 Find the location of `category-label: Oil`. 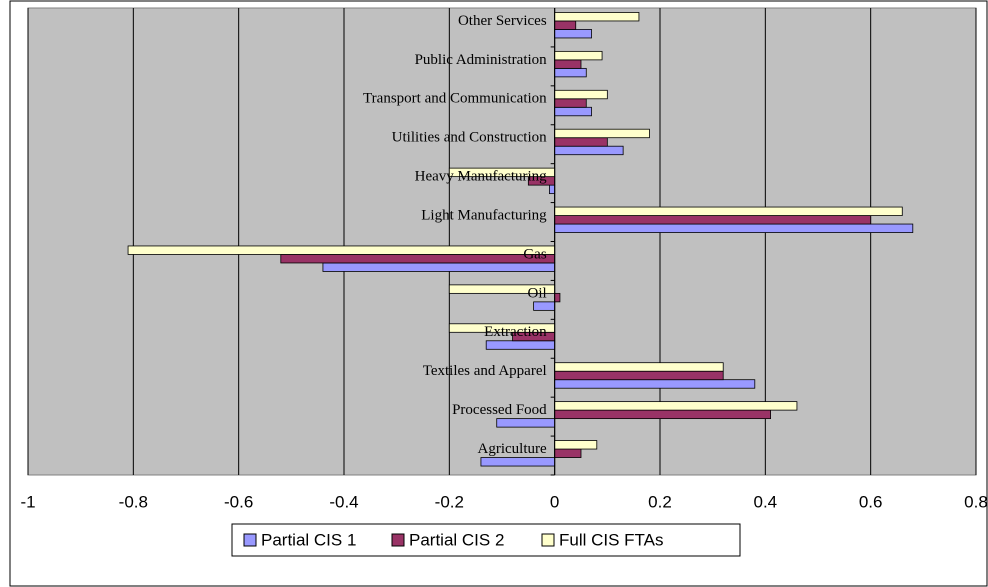

category-label: Oil is located at coordinates (536, 293).